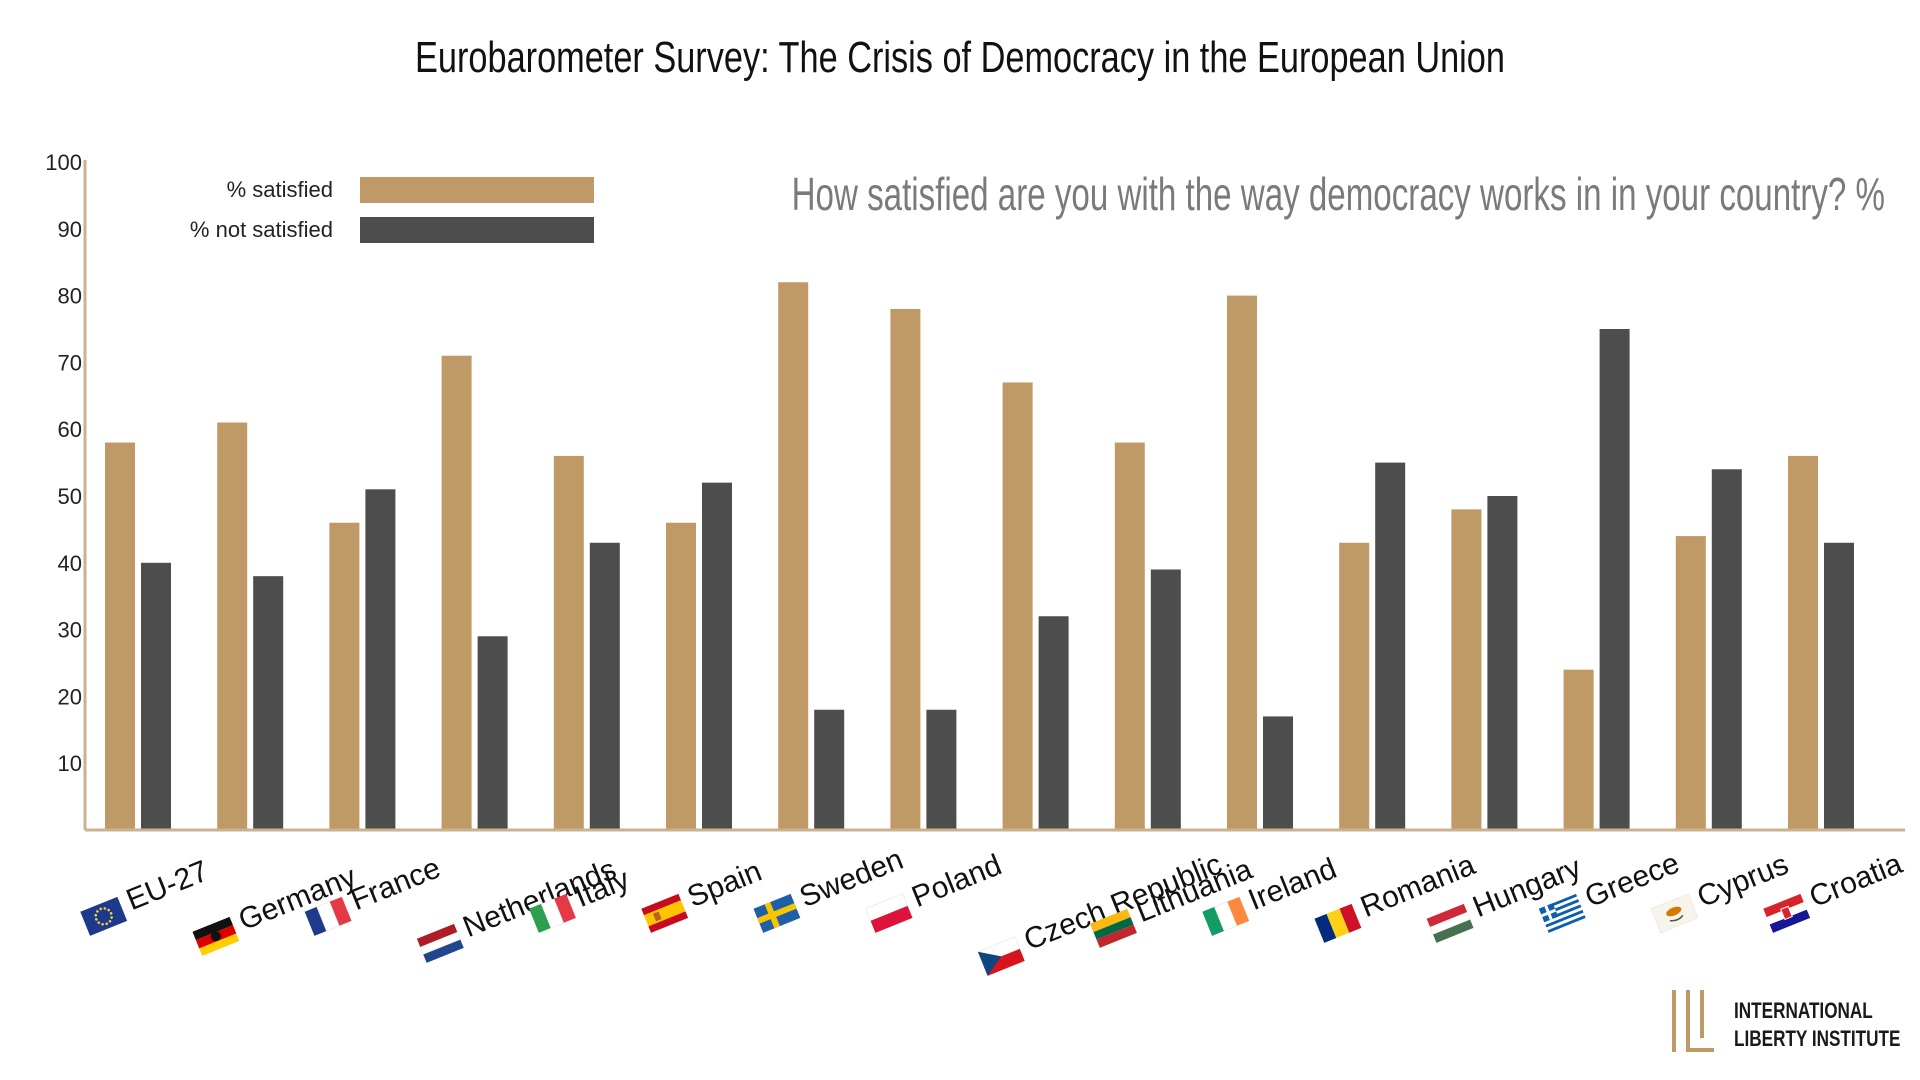 This screenshot has height=1080, width=1920. Describe the element at coordinates (216, 936) in the screenshot. I see `germany-flag-icon` at that location.